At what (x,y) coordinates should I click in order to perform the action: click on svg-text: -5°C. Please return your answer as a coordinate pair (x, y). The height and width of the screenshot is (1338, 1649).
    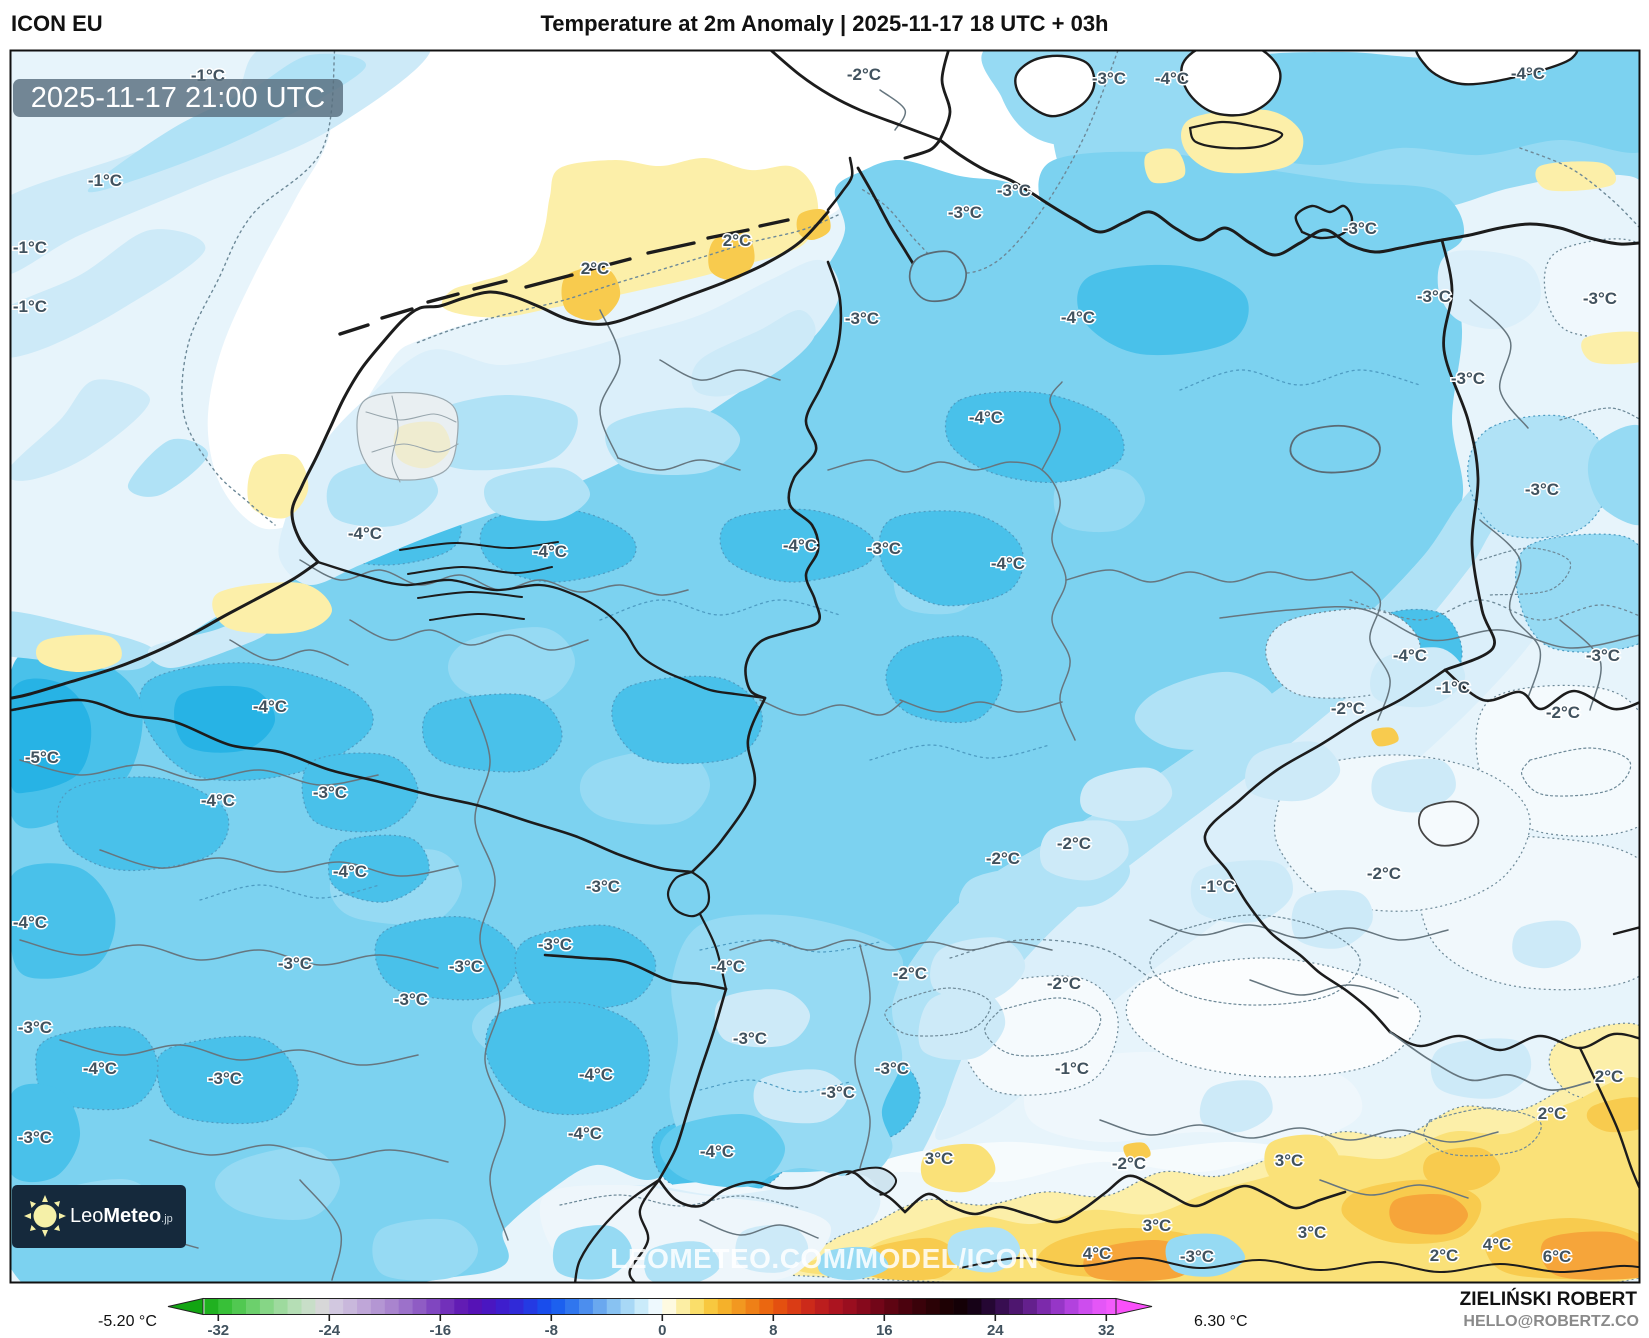
    Looking at the image, I should click on (42, 757).